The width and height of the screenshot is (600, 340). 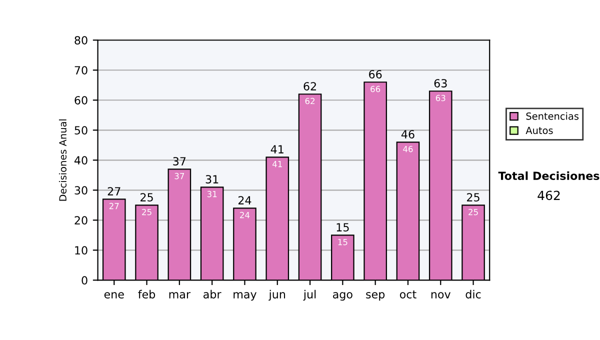 What do you see at coordinates (81, 130) in the screenshot?
I see `y-tick-label: 50` at bounding box center [81, 130].